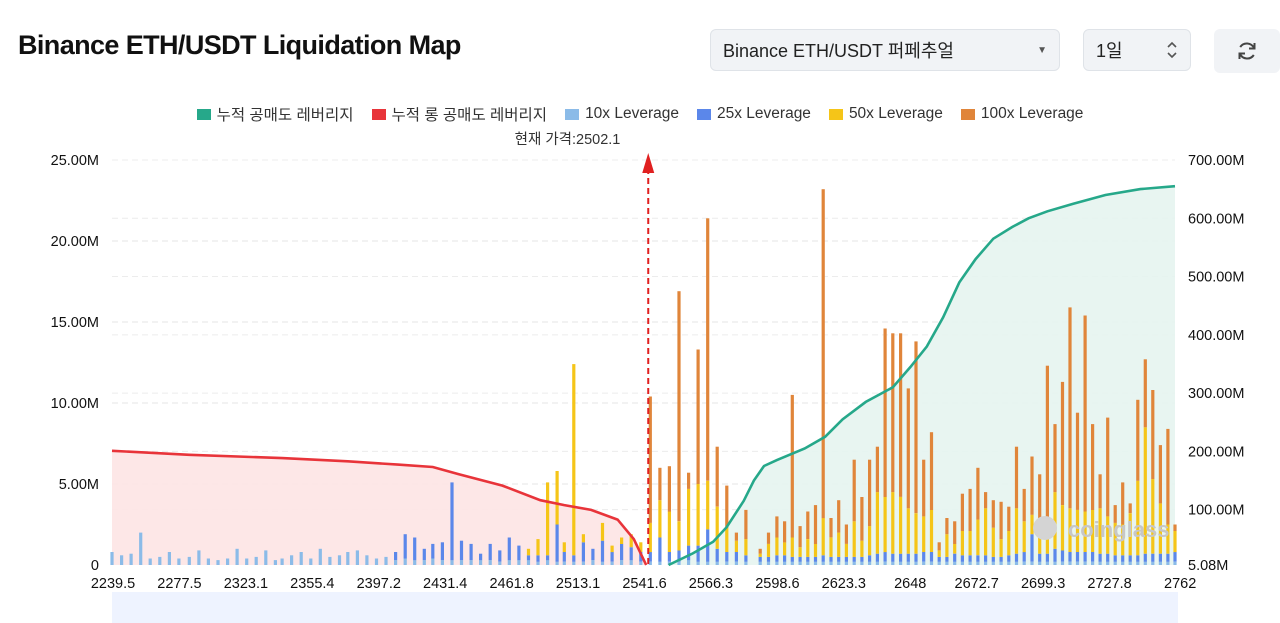 The height and width of the screenshot is (623, 1280). I want to click on x-tick-label: 2513.1, so click(578, 584).